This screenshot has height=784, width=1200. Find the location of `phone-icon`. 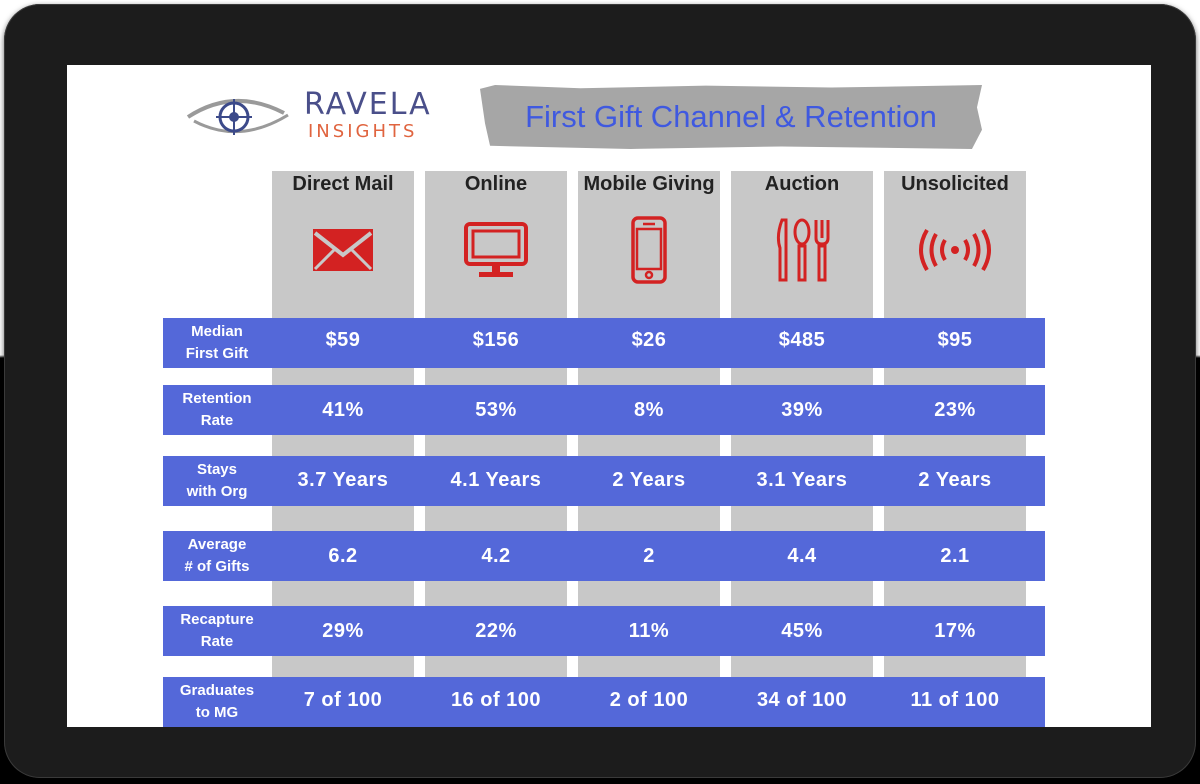

phone-icon is located at coordinates (649, 250).